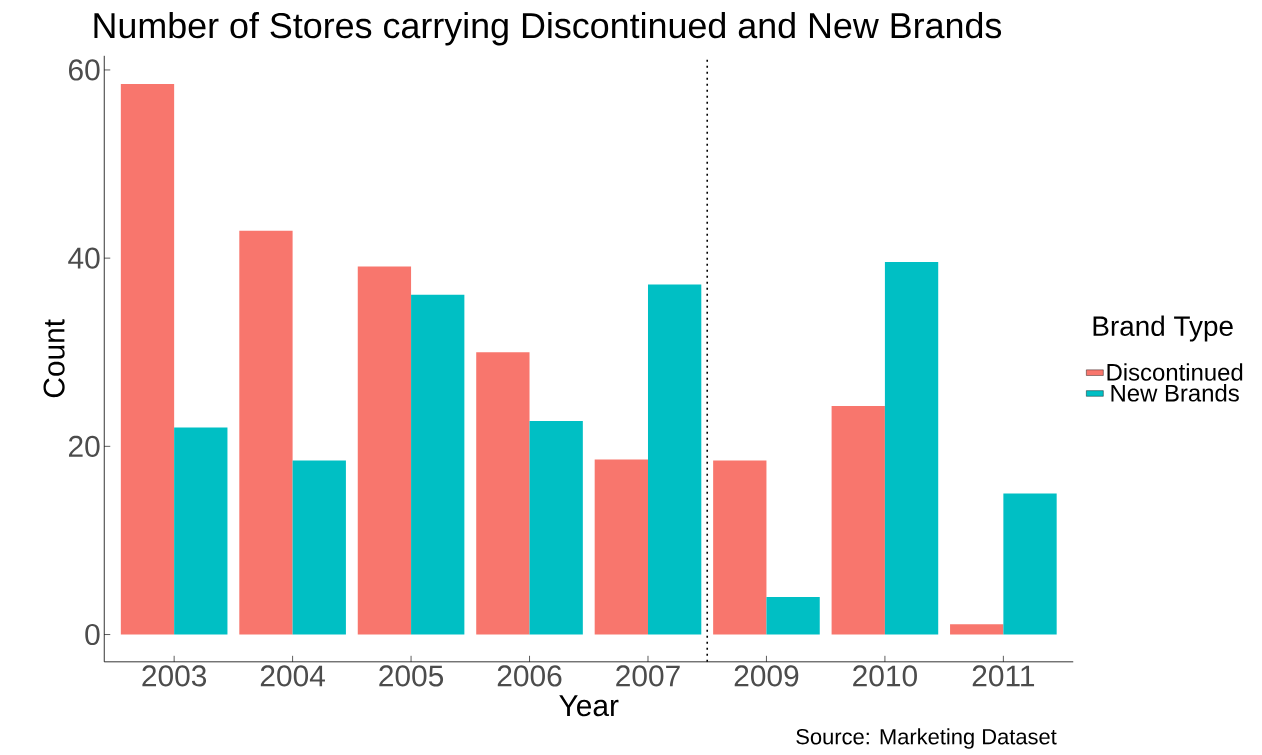 The height and width of the screenshot is (755, 1262). I want to click on x-tick-label: 2005, so click(411, 676).